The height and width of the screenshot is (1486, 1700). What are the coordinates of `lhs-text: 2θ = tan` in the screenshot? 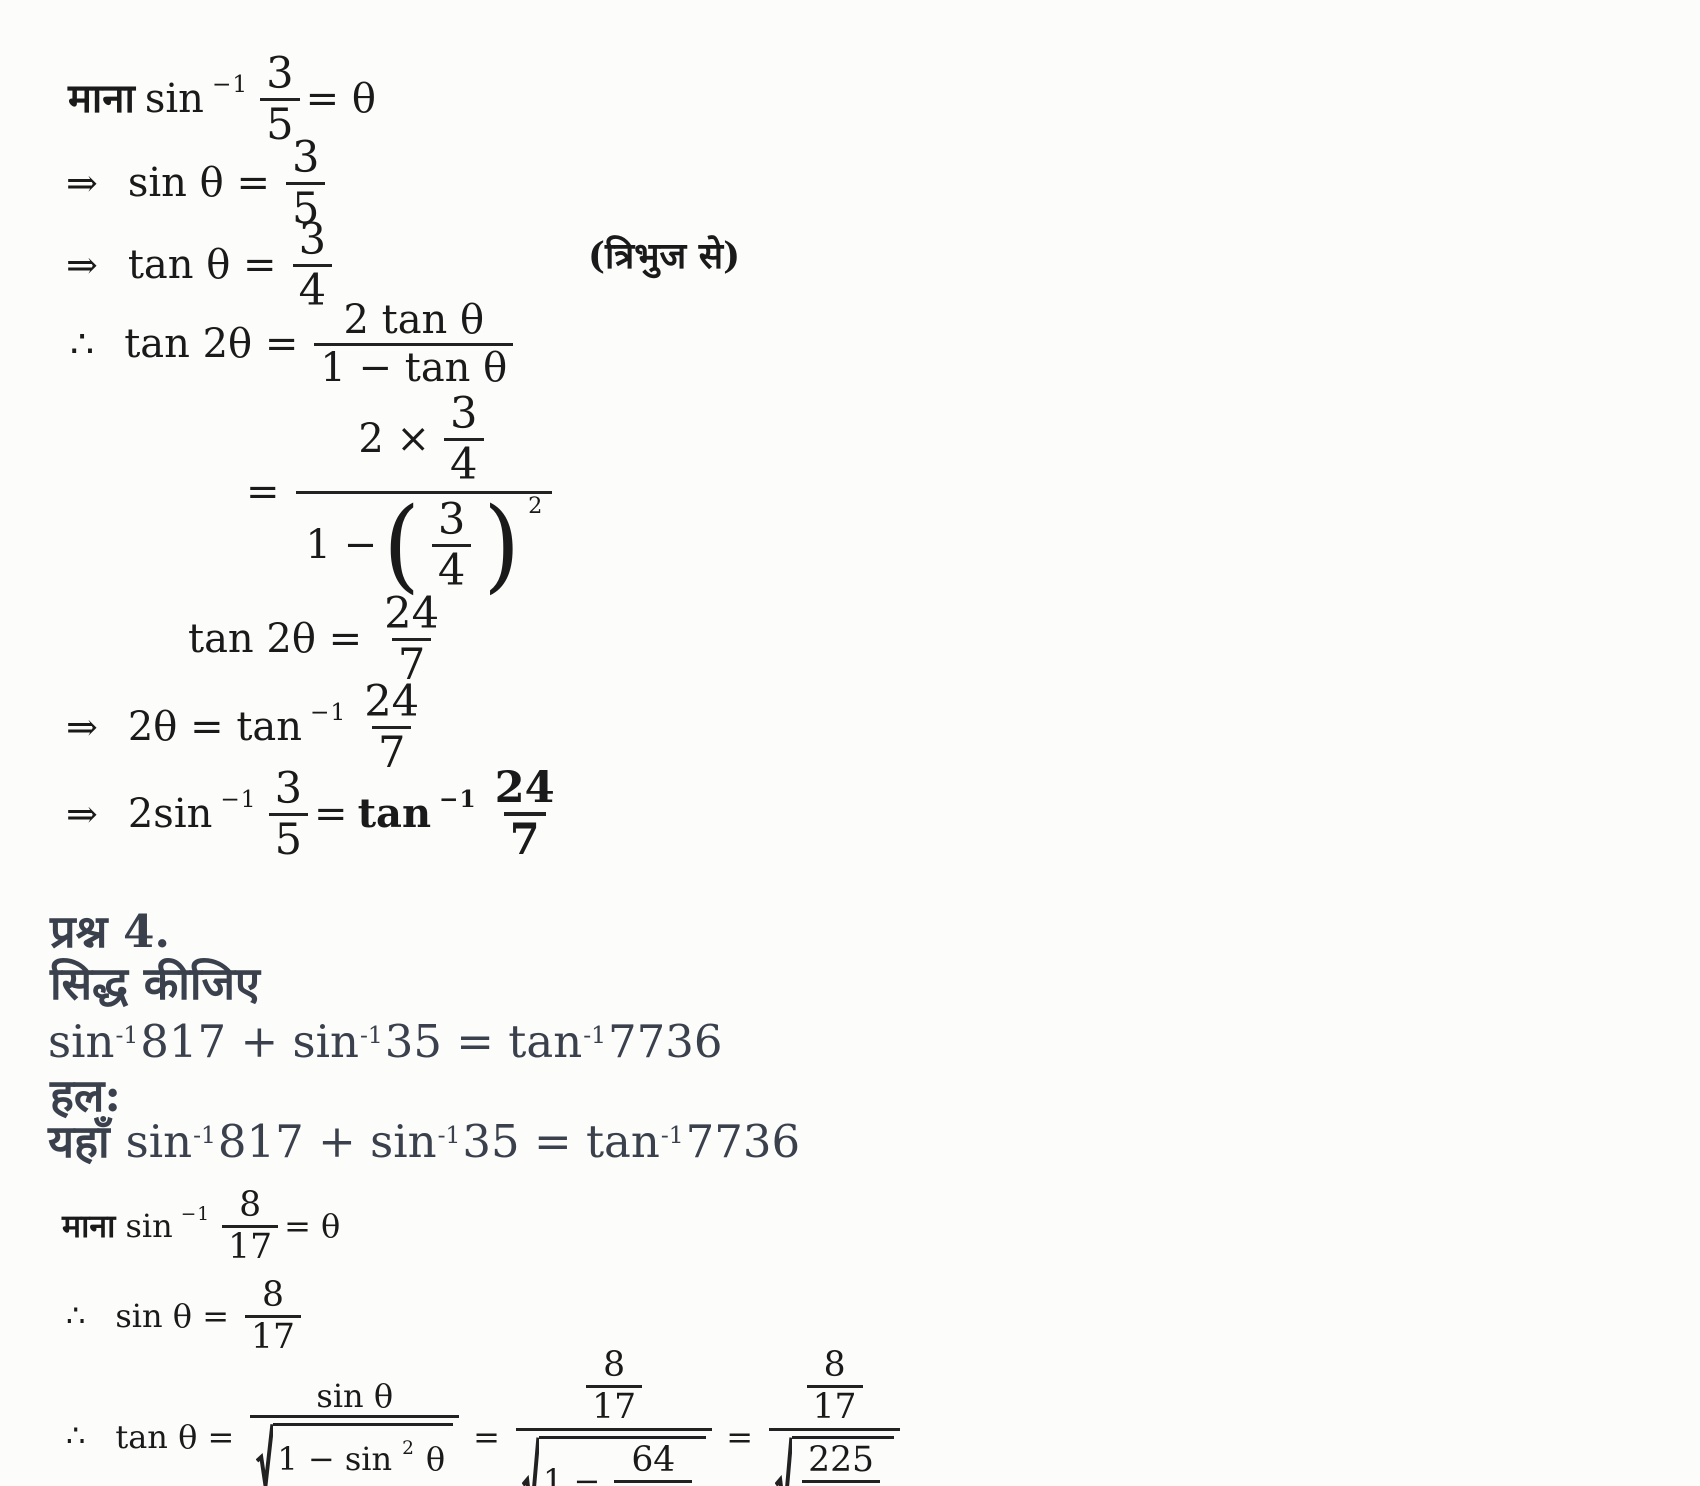 It's located at (215, 727).